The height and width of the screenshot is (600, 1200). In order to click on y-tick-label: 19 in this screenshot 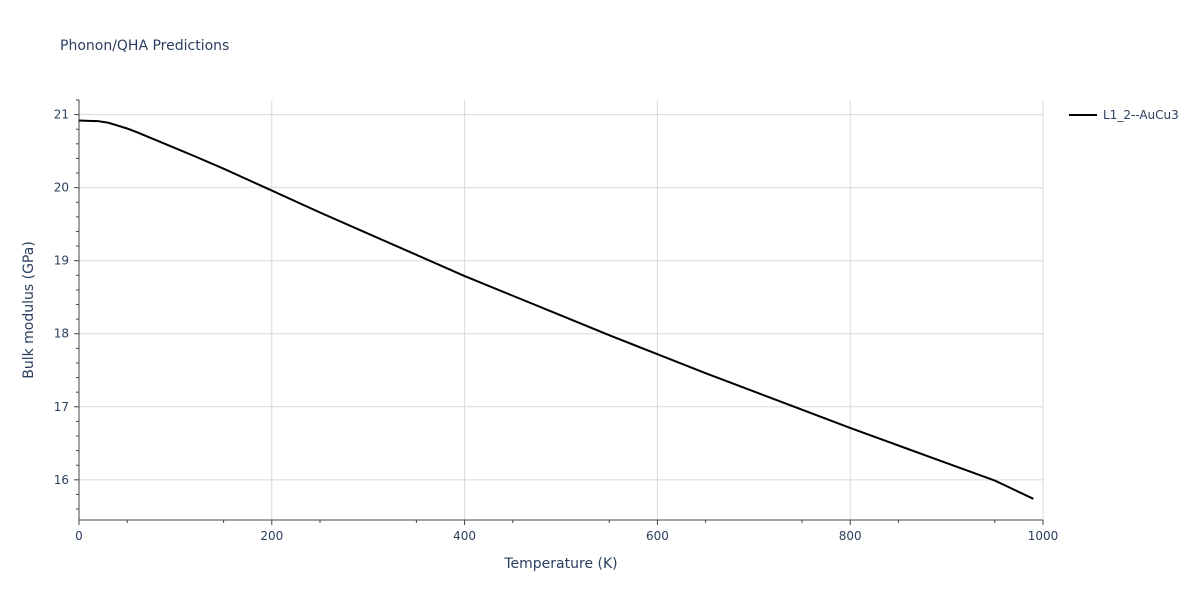, I will do `click(61, 261)`.